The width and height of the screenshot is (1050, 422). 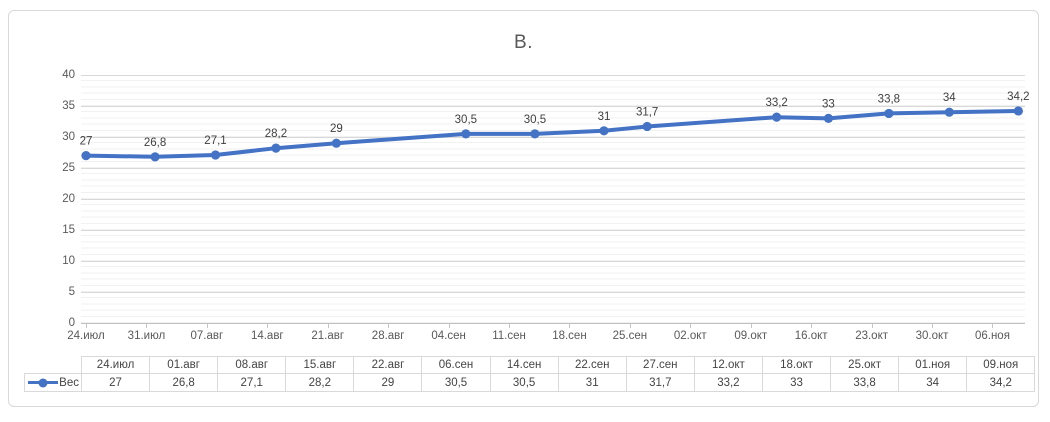 I want to click on x-axis-label: 30.окт, so click(x=932, y=336).